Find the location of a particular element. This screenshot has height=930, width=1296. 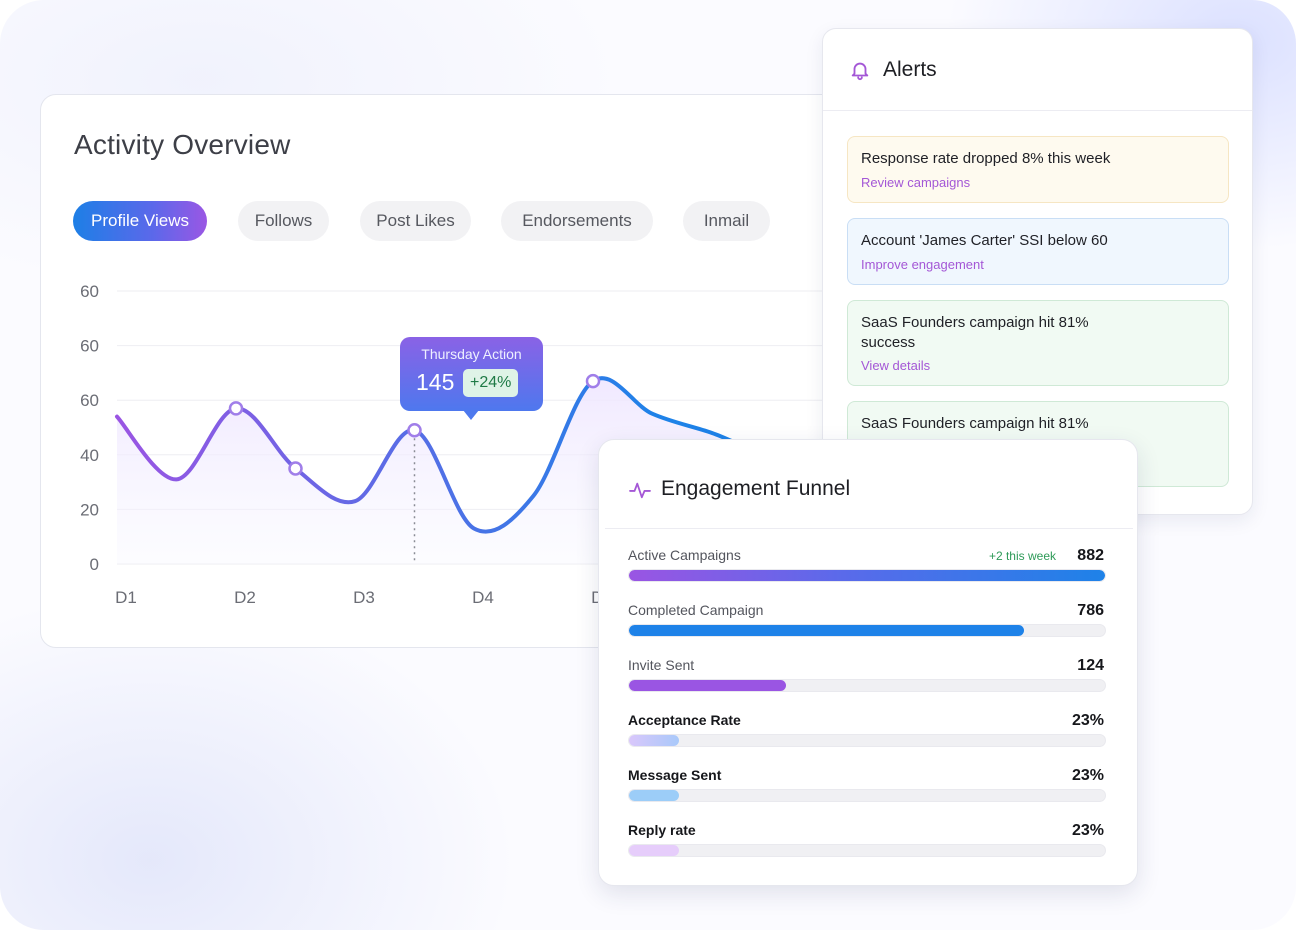

alert-text: Response rate dropped 8% this week is located at coordinates (986, 158).